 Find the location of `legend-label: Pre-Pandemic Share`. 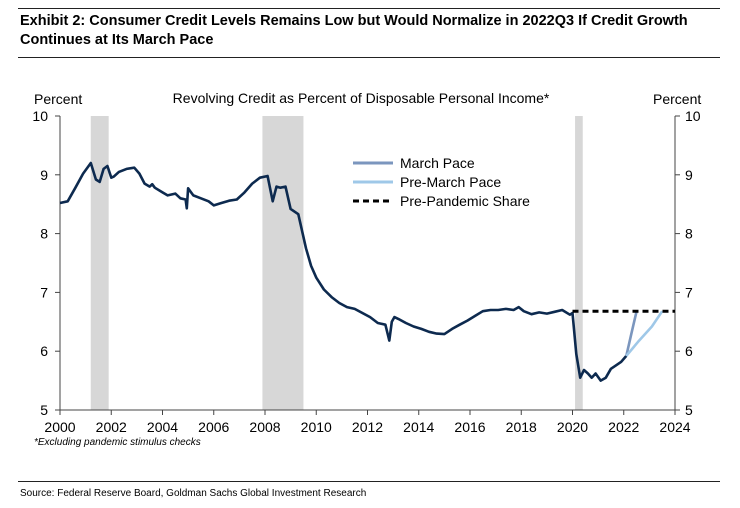

legend-label: Pre-Pandemic Share is located at coordinates (465, 201).